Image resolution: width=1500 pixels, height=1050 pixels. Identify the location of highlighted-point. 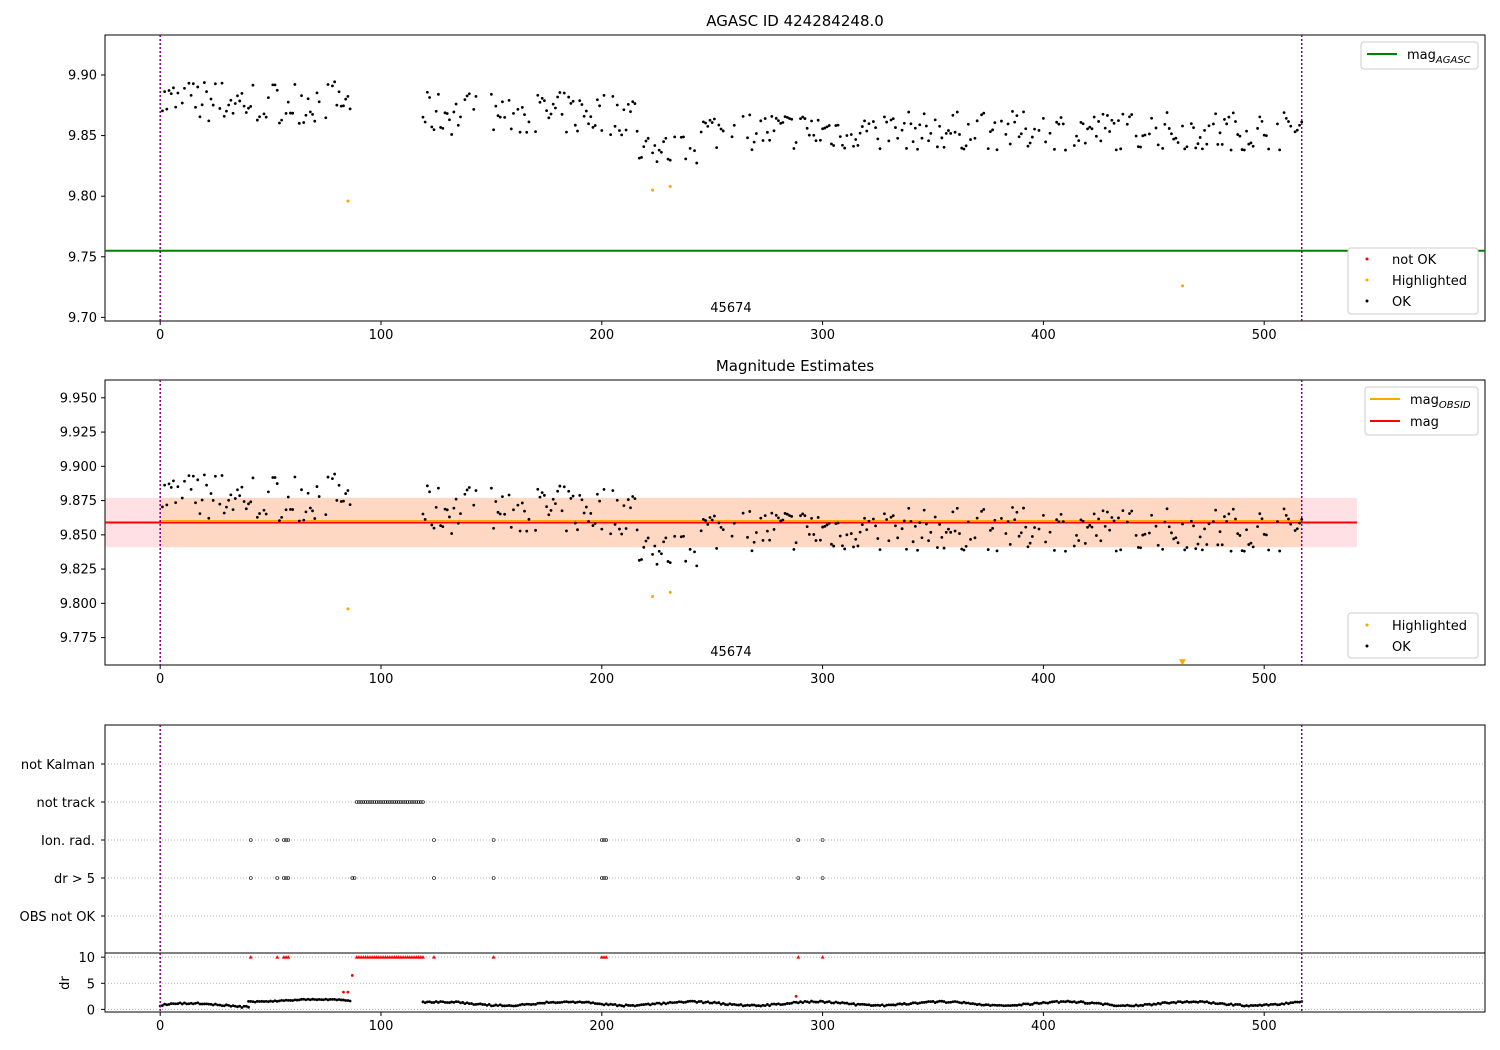
(670, 592).